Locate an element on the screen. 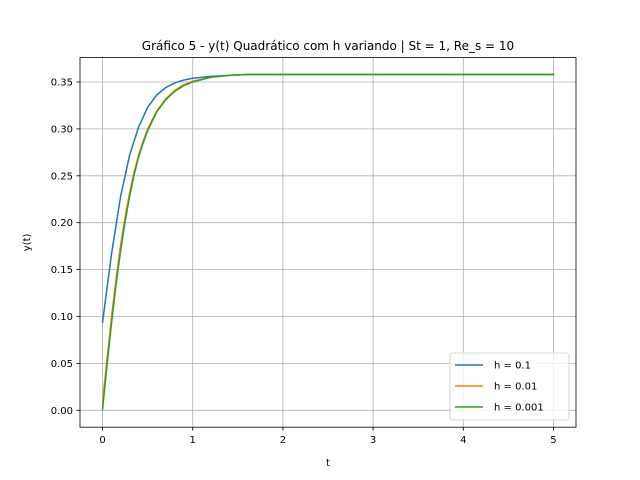 The height and width of the screenshot is (480, 640). y-axis-ticks: 0.00 0.05 0.10 0.15 0.20 0.25 0.30 0.35 is located at coordinates (65, 247).